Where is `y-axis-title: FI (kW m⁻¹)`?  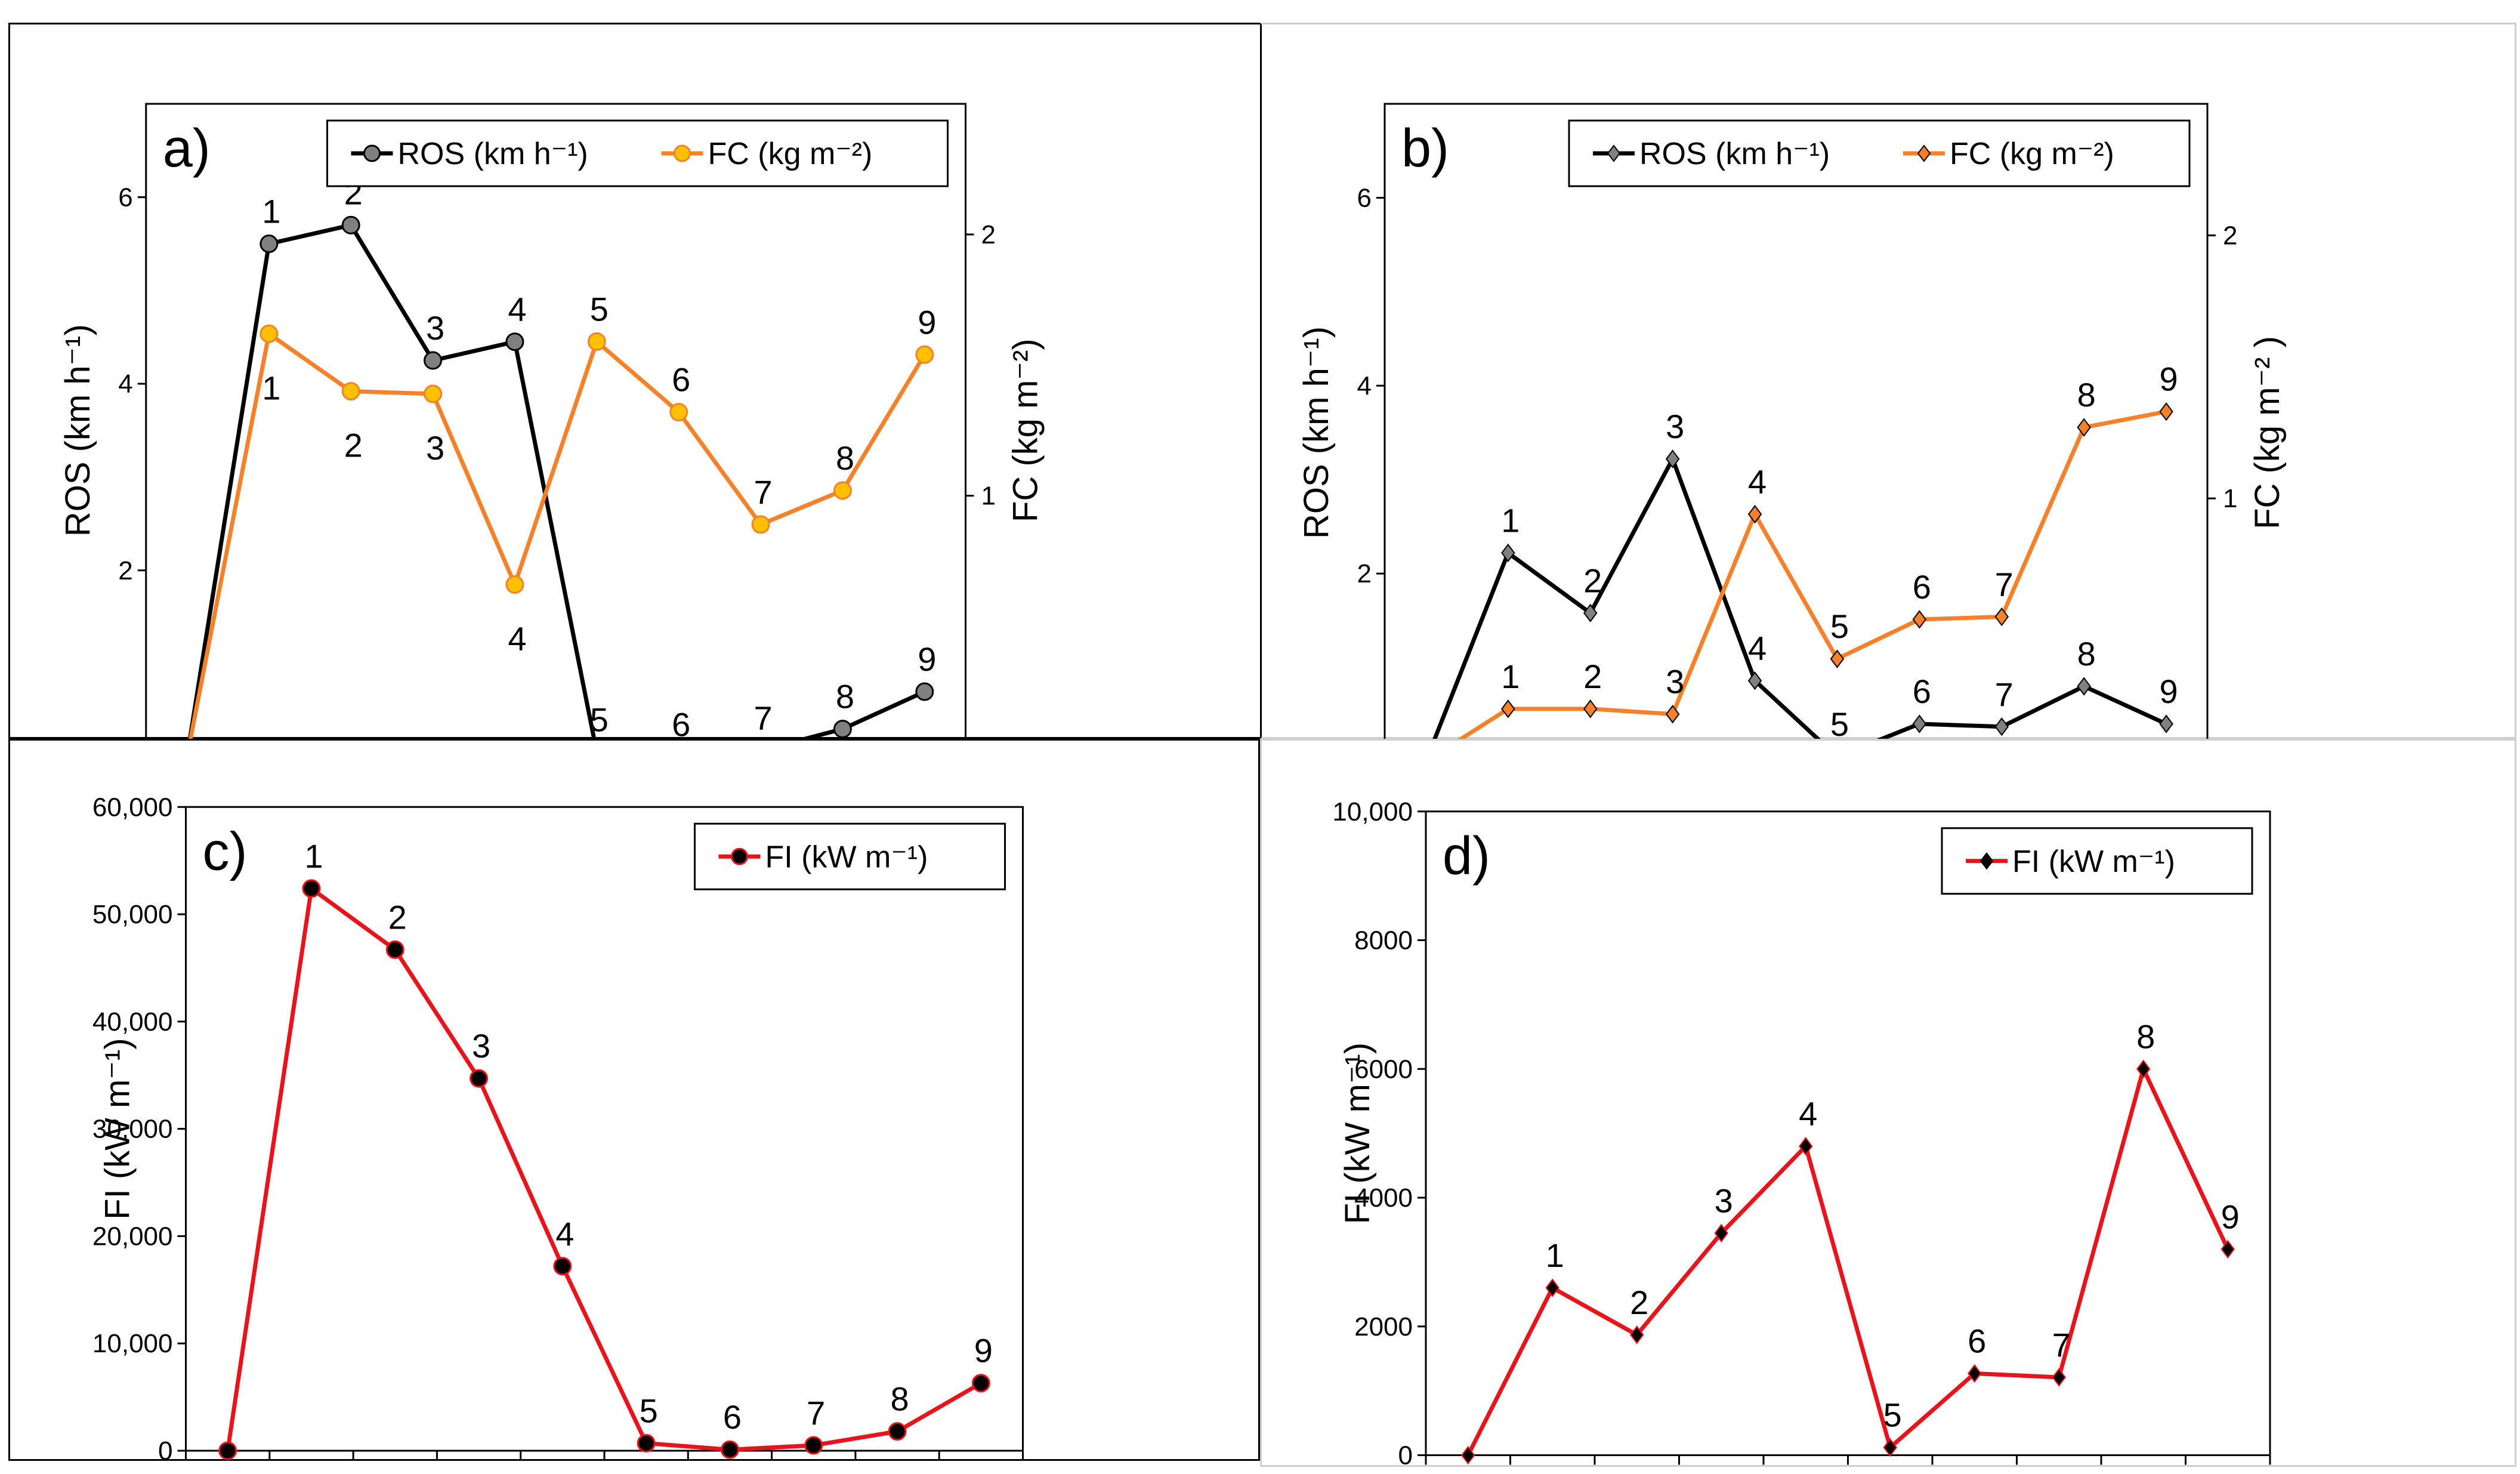 y-axis-title: FI (kW m⁻¹) is located at coordinates (1357, 1134).